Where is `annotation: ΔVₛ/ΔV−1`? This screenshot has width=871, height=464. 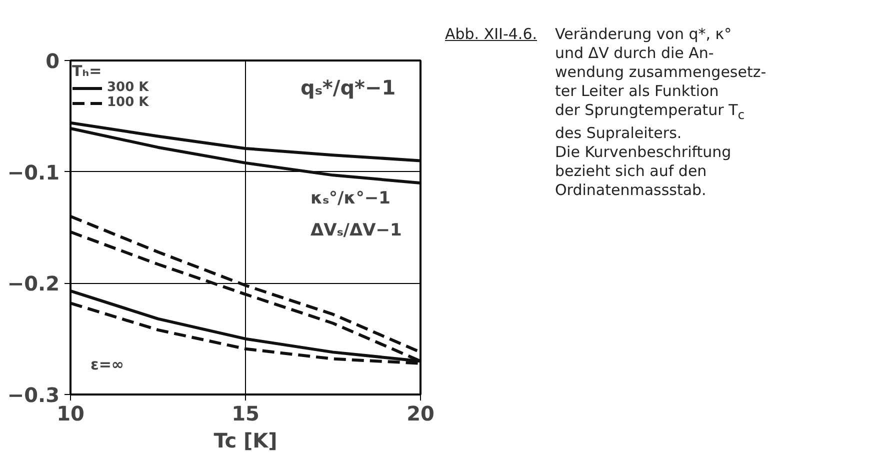 annotation: ΔVₛ/ΔV−1 is located at coordinates (356, 230).